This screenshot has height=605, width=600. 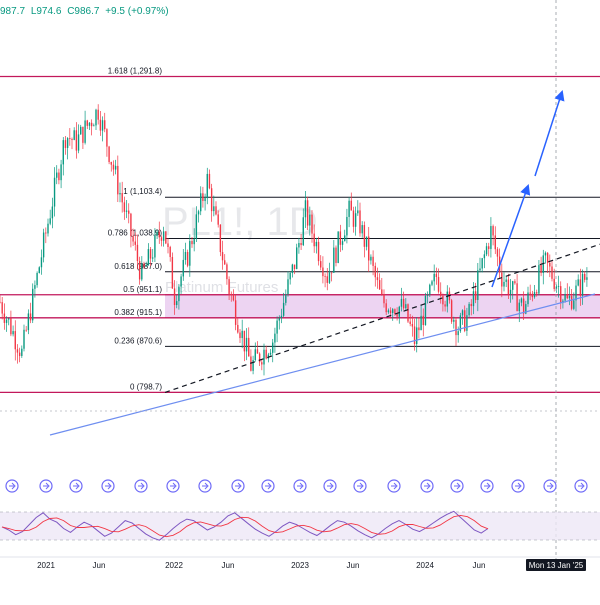 I want to click on rsi-line, so click(x=245, y=525).